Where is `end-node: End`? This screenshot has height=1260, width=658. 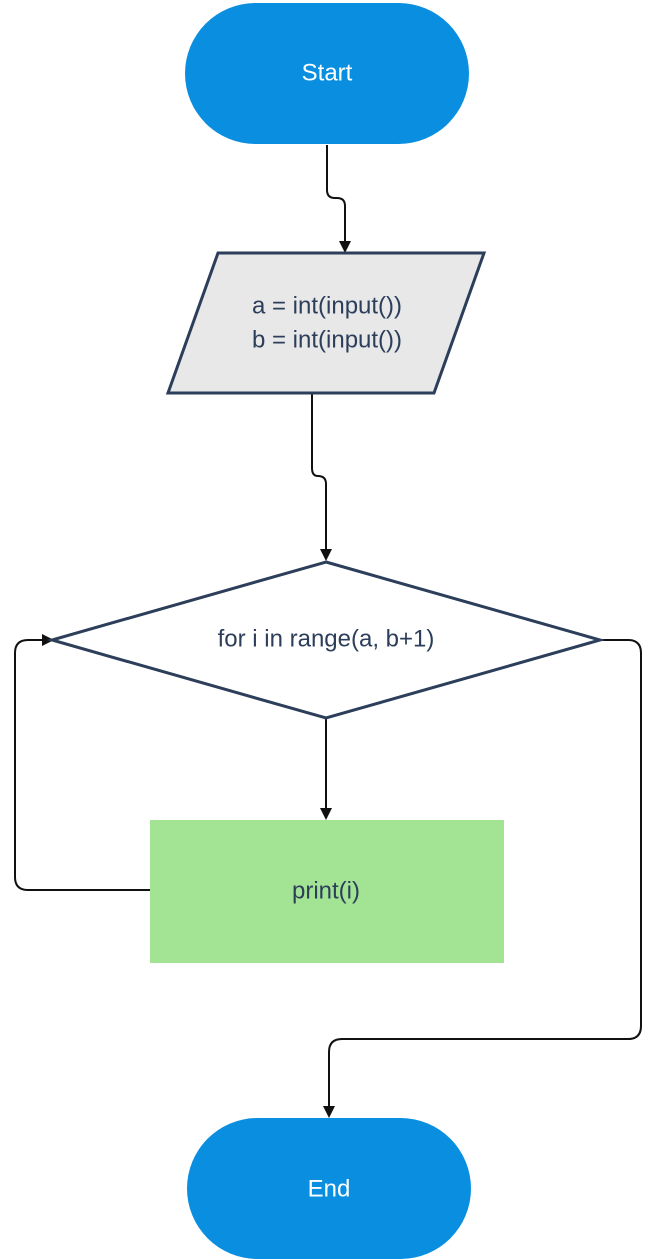 end-node: End is located at coordinates (329, 1188).